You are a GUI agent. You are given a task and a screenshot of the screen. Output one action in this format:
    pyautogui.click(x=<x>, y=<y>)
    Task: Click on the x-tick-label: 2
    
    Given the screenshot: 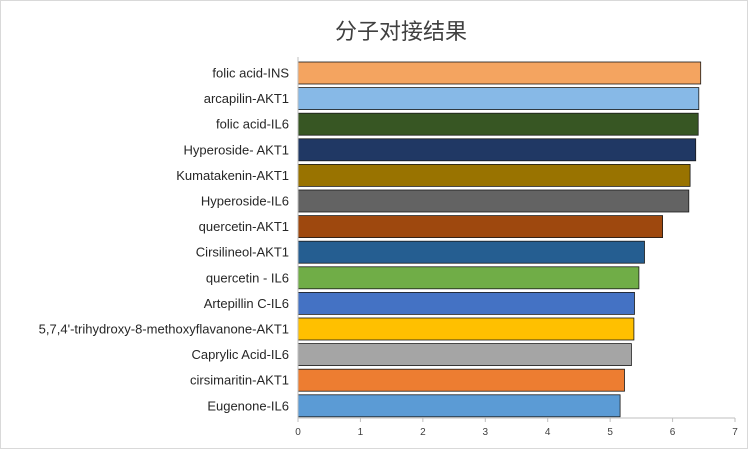 What is the action you would take?
    pyautogui.click(x=423, y=432)
    